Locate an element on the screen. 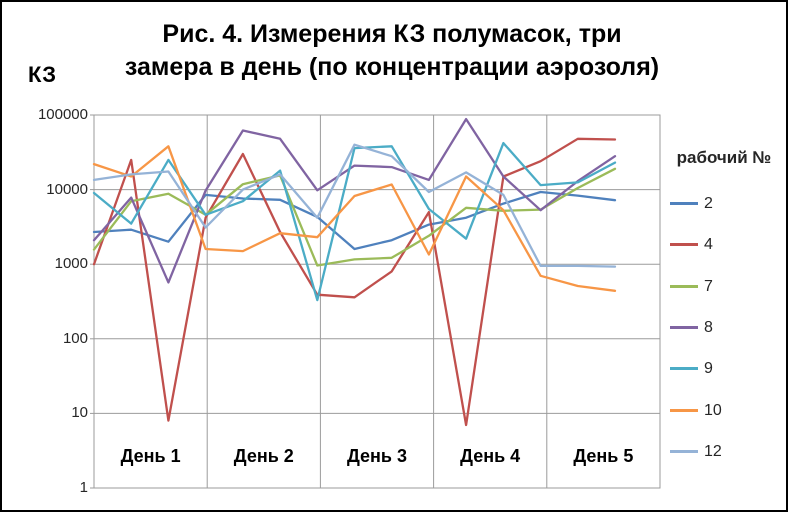  legend-item-12: 12 is located at coordinates (724, 452).